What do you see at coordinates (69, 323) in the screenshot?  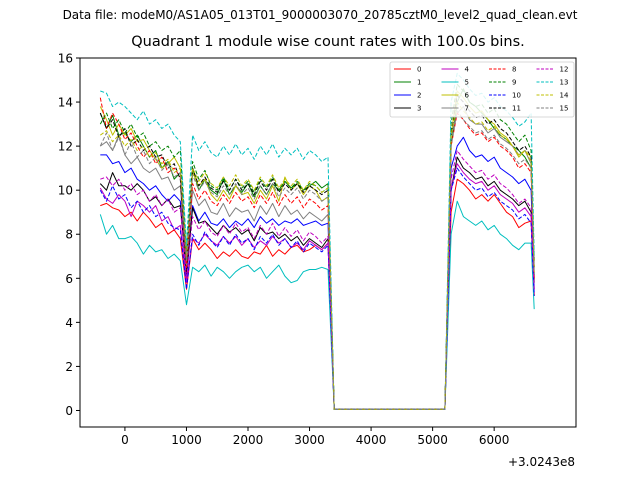 I see `y-tick-label: 4` at bounding box center [69, 323].